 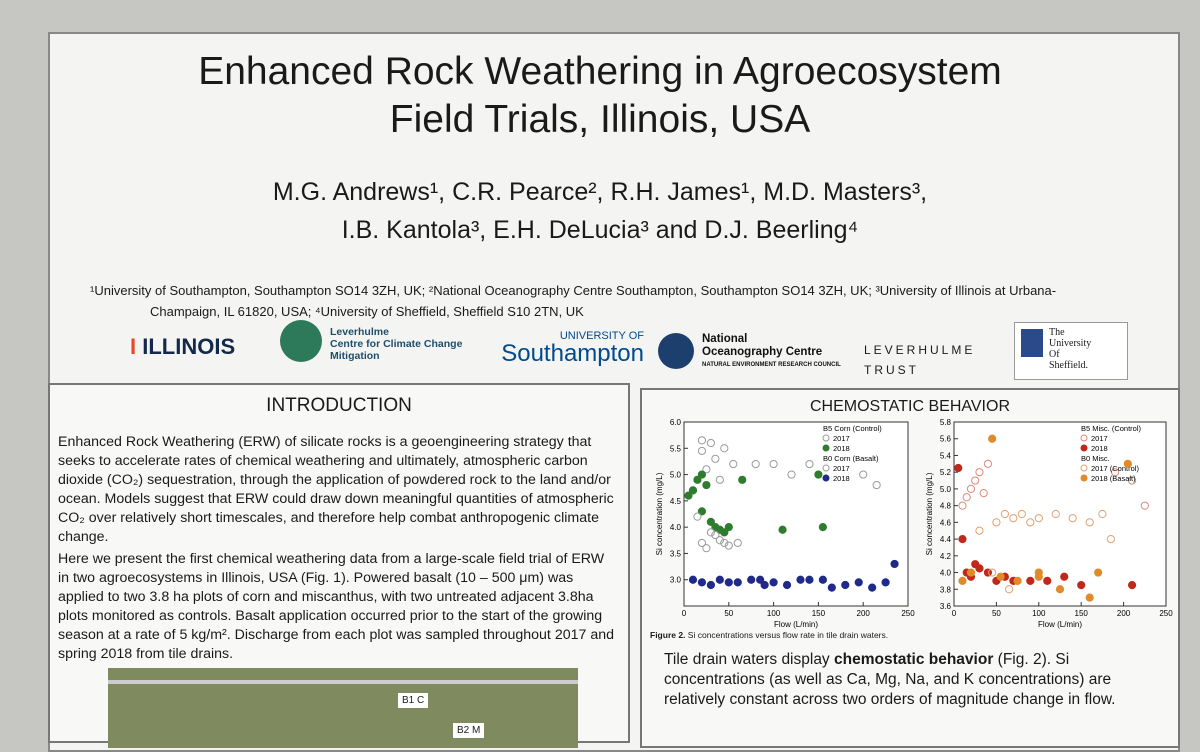 I want to click on logo-text: Sheffield., so click(x=1068, y=365).